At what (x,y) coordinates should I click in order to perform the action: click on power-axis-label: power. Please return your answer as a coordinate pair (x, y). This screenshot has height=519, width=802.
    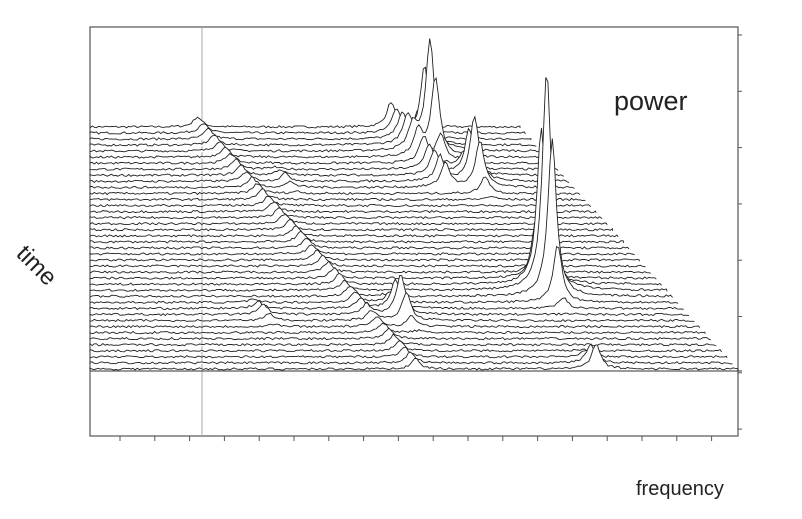
    Looking at the image, I should click on (651, 101).